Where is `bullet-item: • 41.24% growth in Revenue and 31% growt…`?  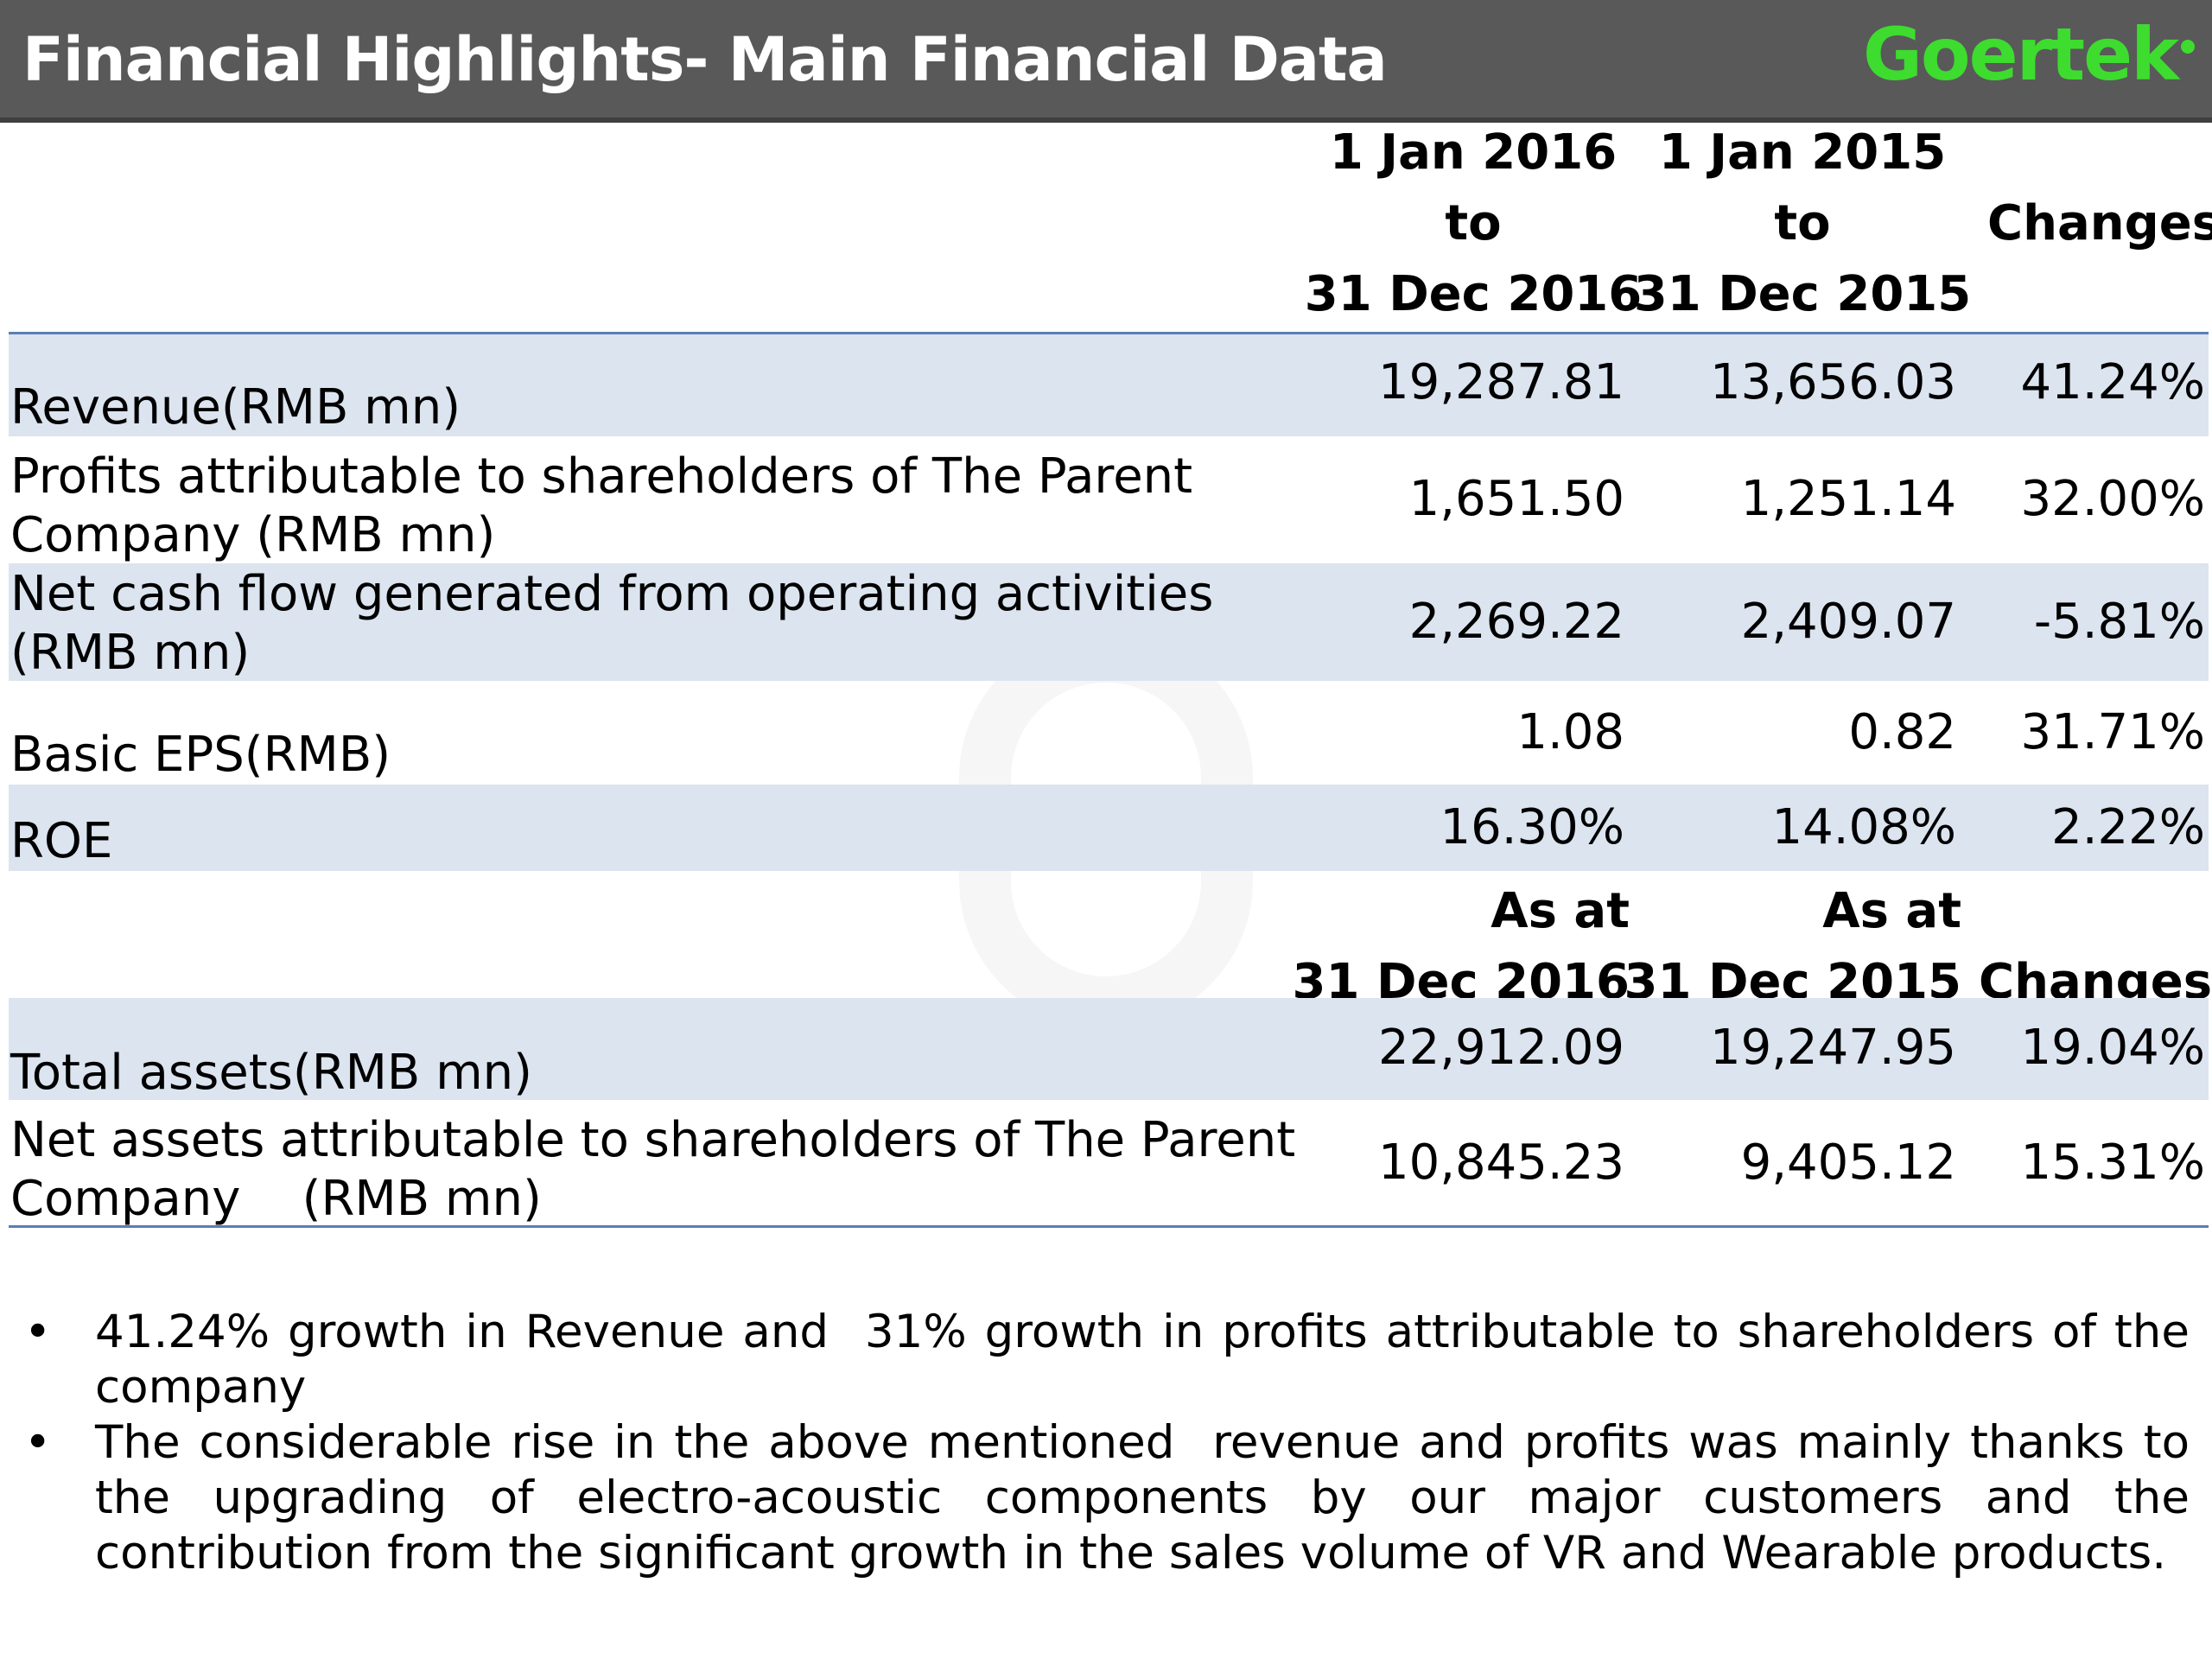
bullet-item: • 41.24% growth in Revenue and 31% growt… is located at coordinates (1105, 1360).